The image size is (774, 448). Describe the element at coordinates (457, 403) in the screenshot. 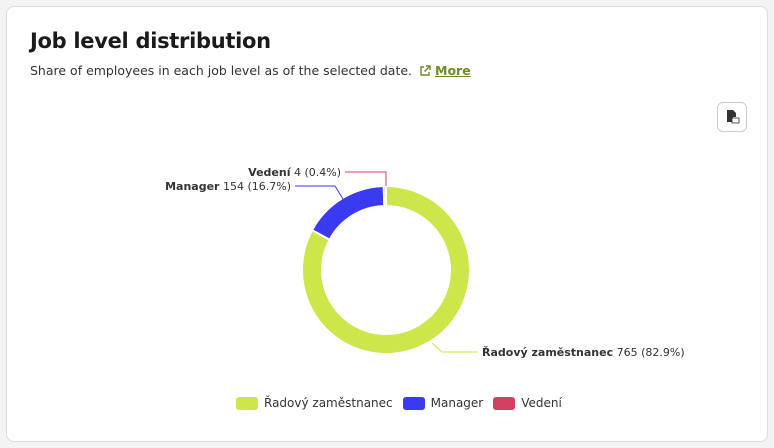

I see `legend-label: Manager` at that location.